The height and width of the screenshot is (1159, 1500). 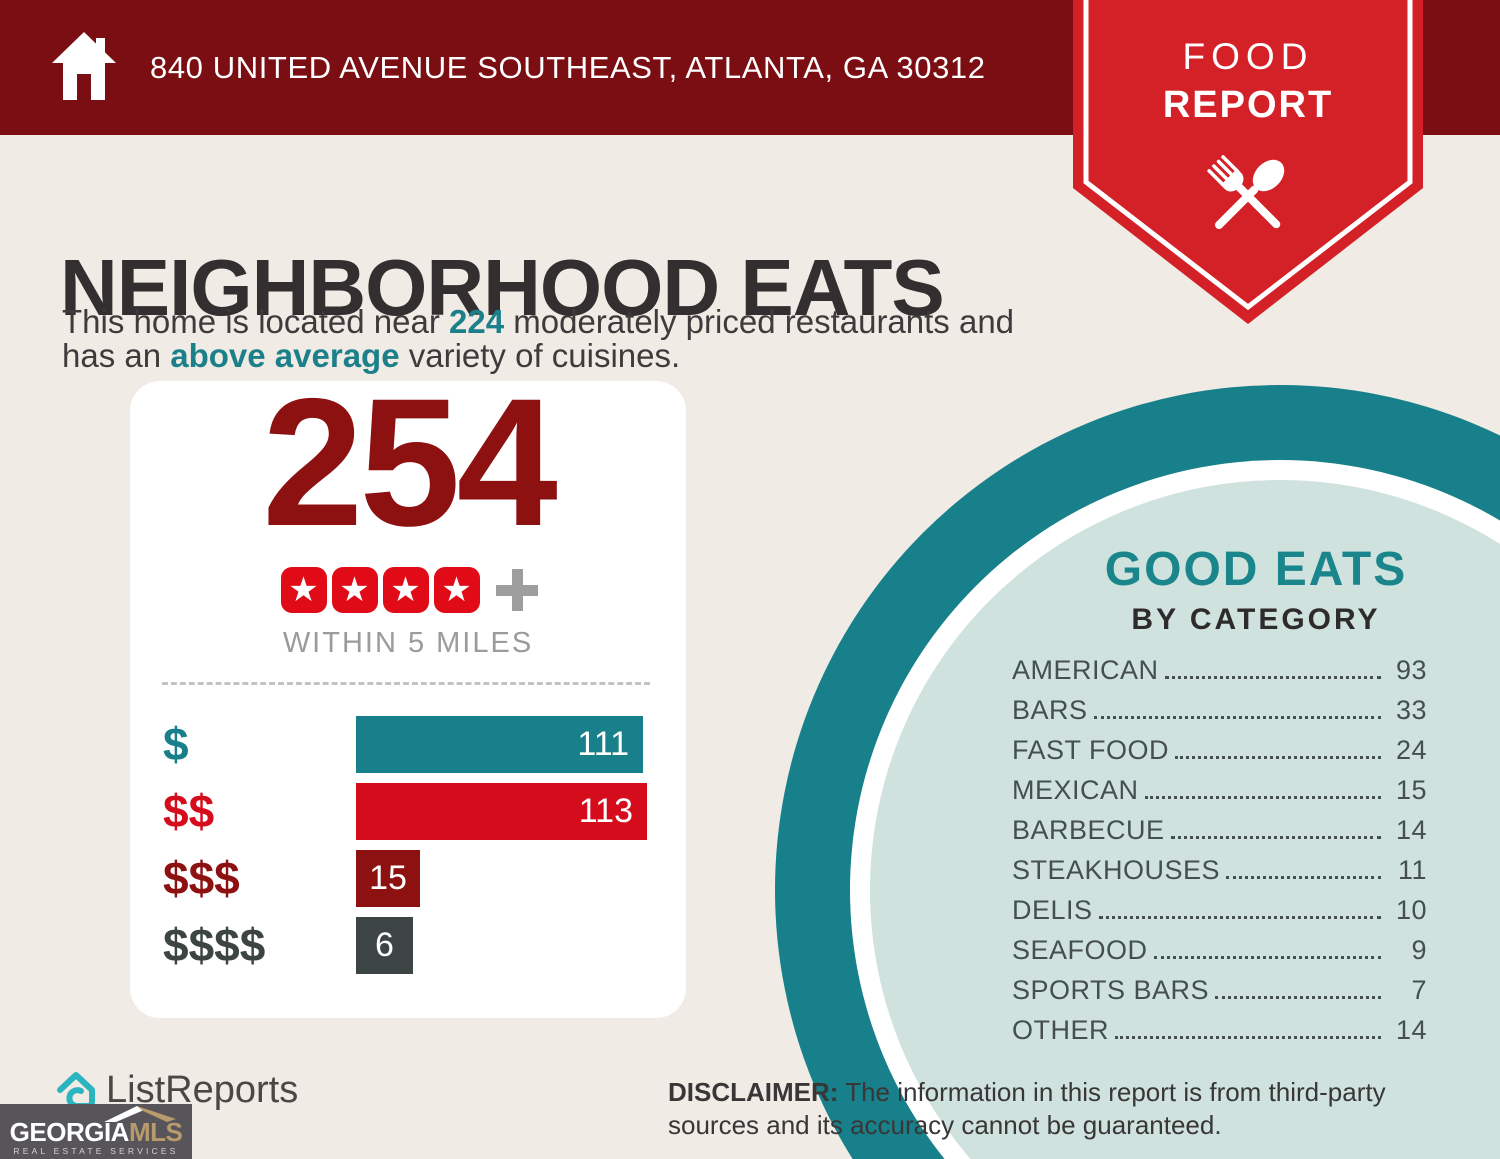 I want to click on price-tier-row: $$ 113, so click(x=408, y=811).